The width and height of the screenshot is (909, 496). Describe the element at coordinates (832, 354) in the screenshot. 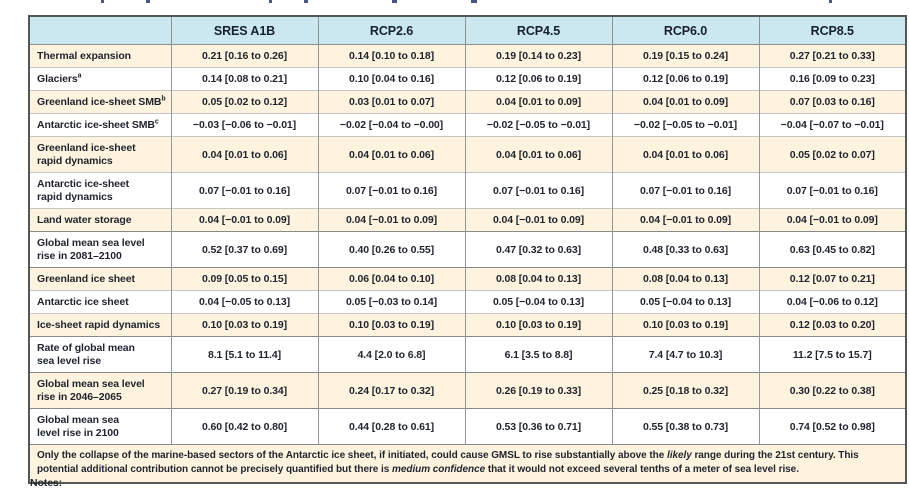

I see `value-cell: 11.2 [7.5 to 15.7]` at that location.